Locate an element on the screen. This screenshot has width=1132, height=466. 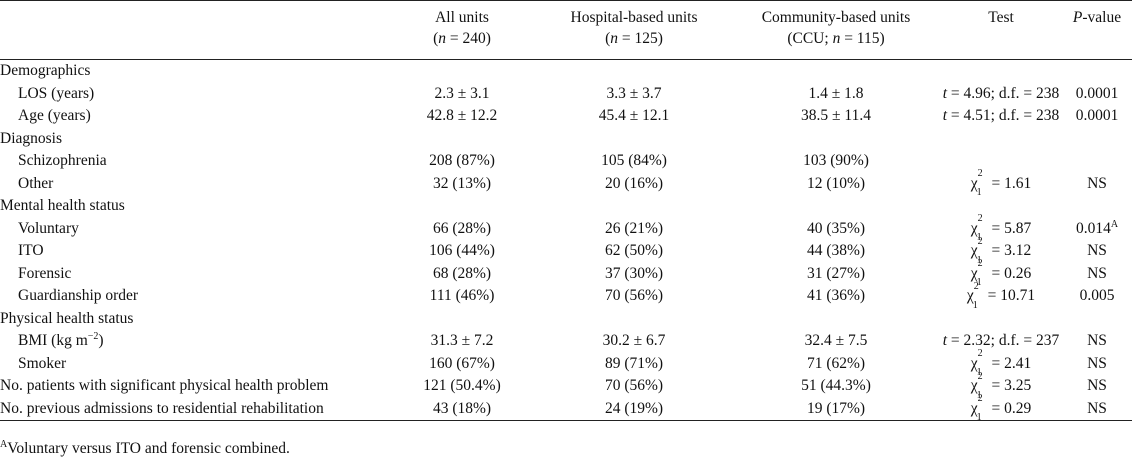
cell-community-units: 103 (90%) is located at coordinates (836, 160).